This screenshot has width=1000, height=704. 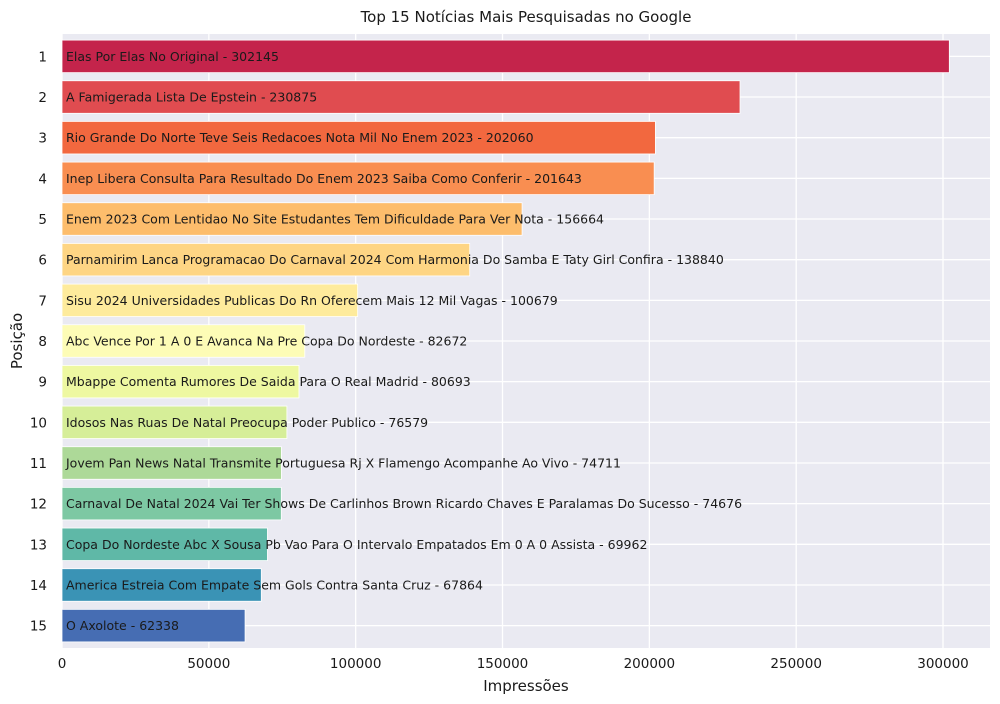 What do you see at coordinates (191, 97) in the screenshot?
I see `bar-data-label: A Famigerada Lista De Epstein - 230875` at bounding box center [191, 97].